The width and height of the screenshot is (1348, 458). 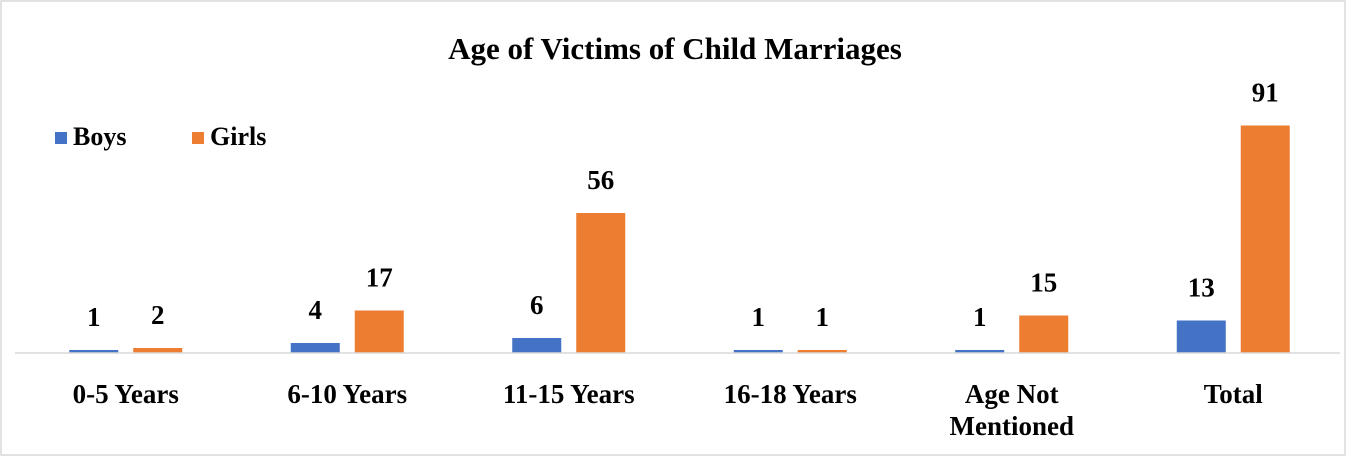 What do you see at coordinates (347, 394) in the screenshot?
I see `x-tick-label: 6-10 Years` at bounding box center [347, 394].